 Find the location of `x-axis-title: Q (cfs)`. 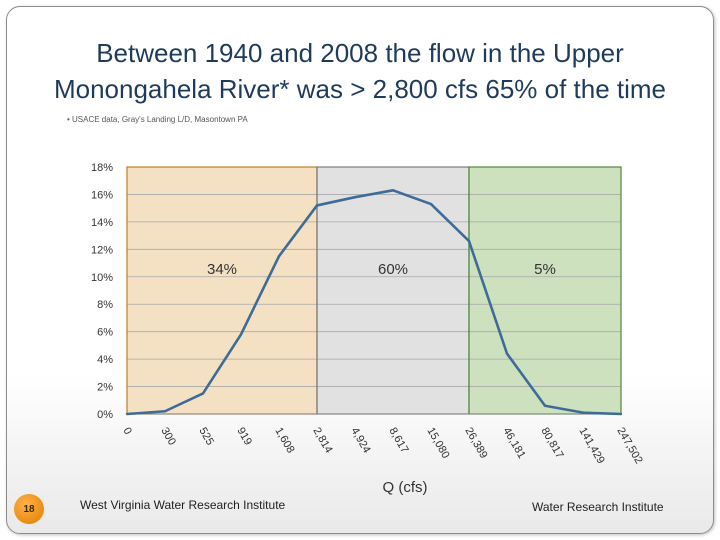

x-axis-title: Q (cfs) is located at coordinates (405, 487).